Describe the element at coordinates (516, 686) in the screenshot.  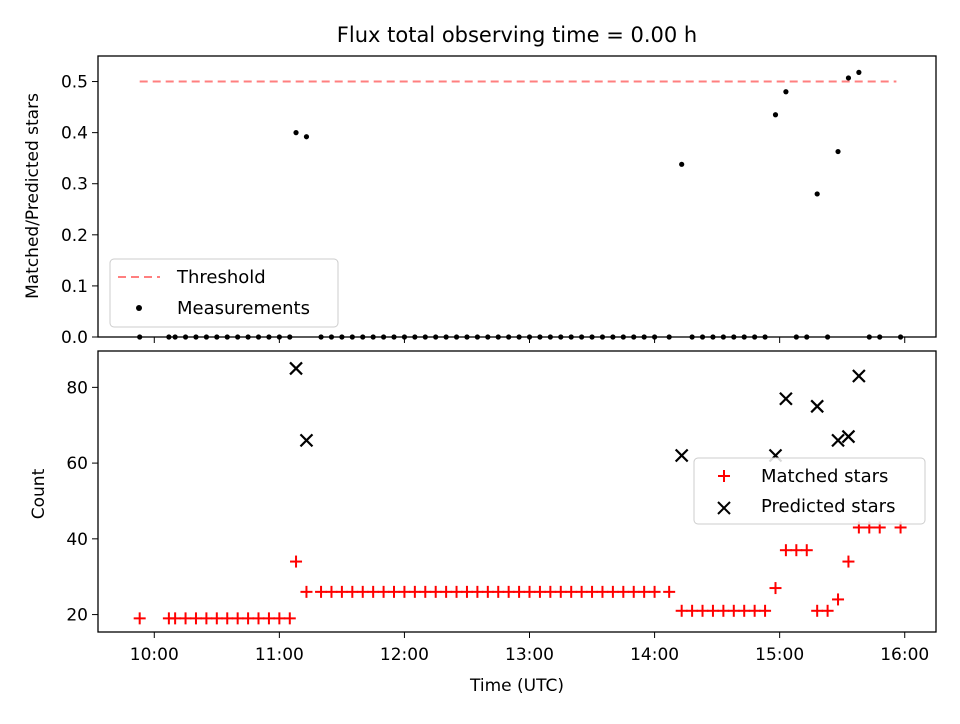
I see `x-axis-label: Time (UTC)` at that location.